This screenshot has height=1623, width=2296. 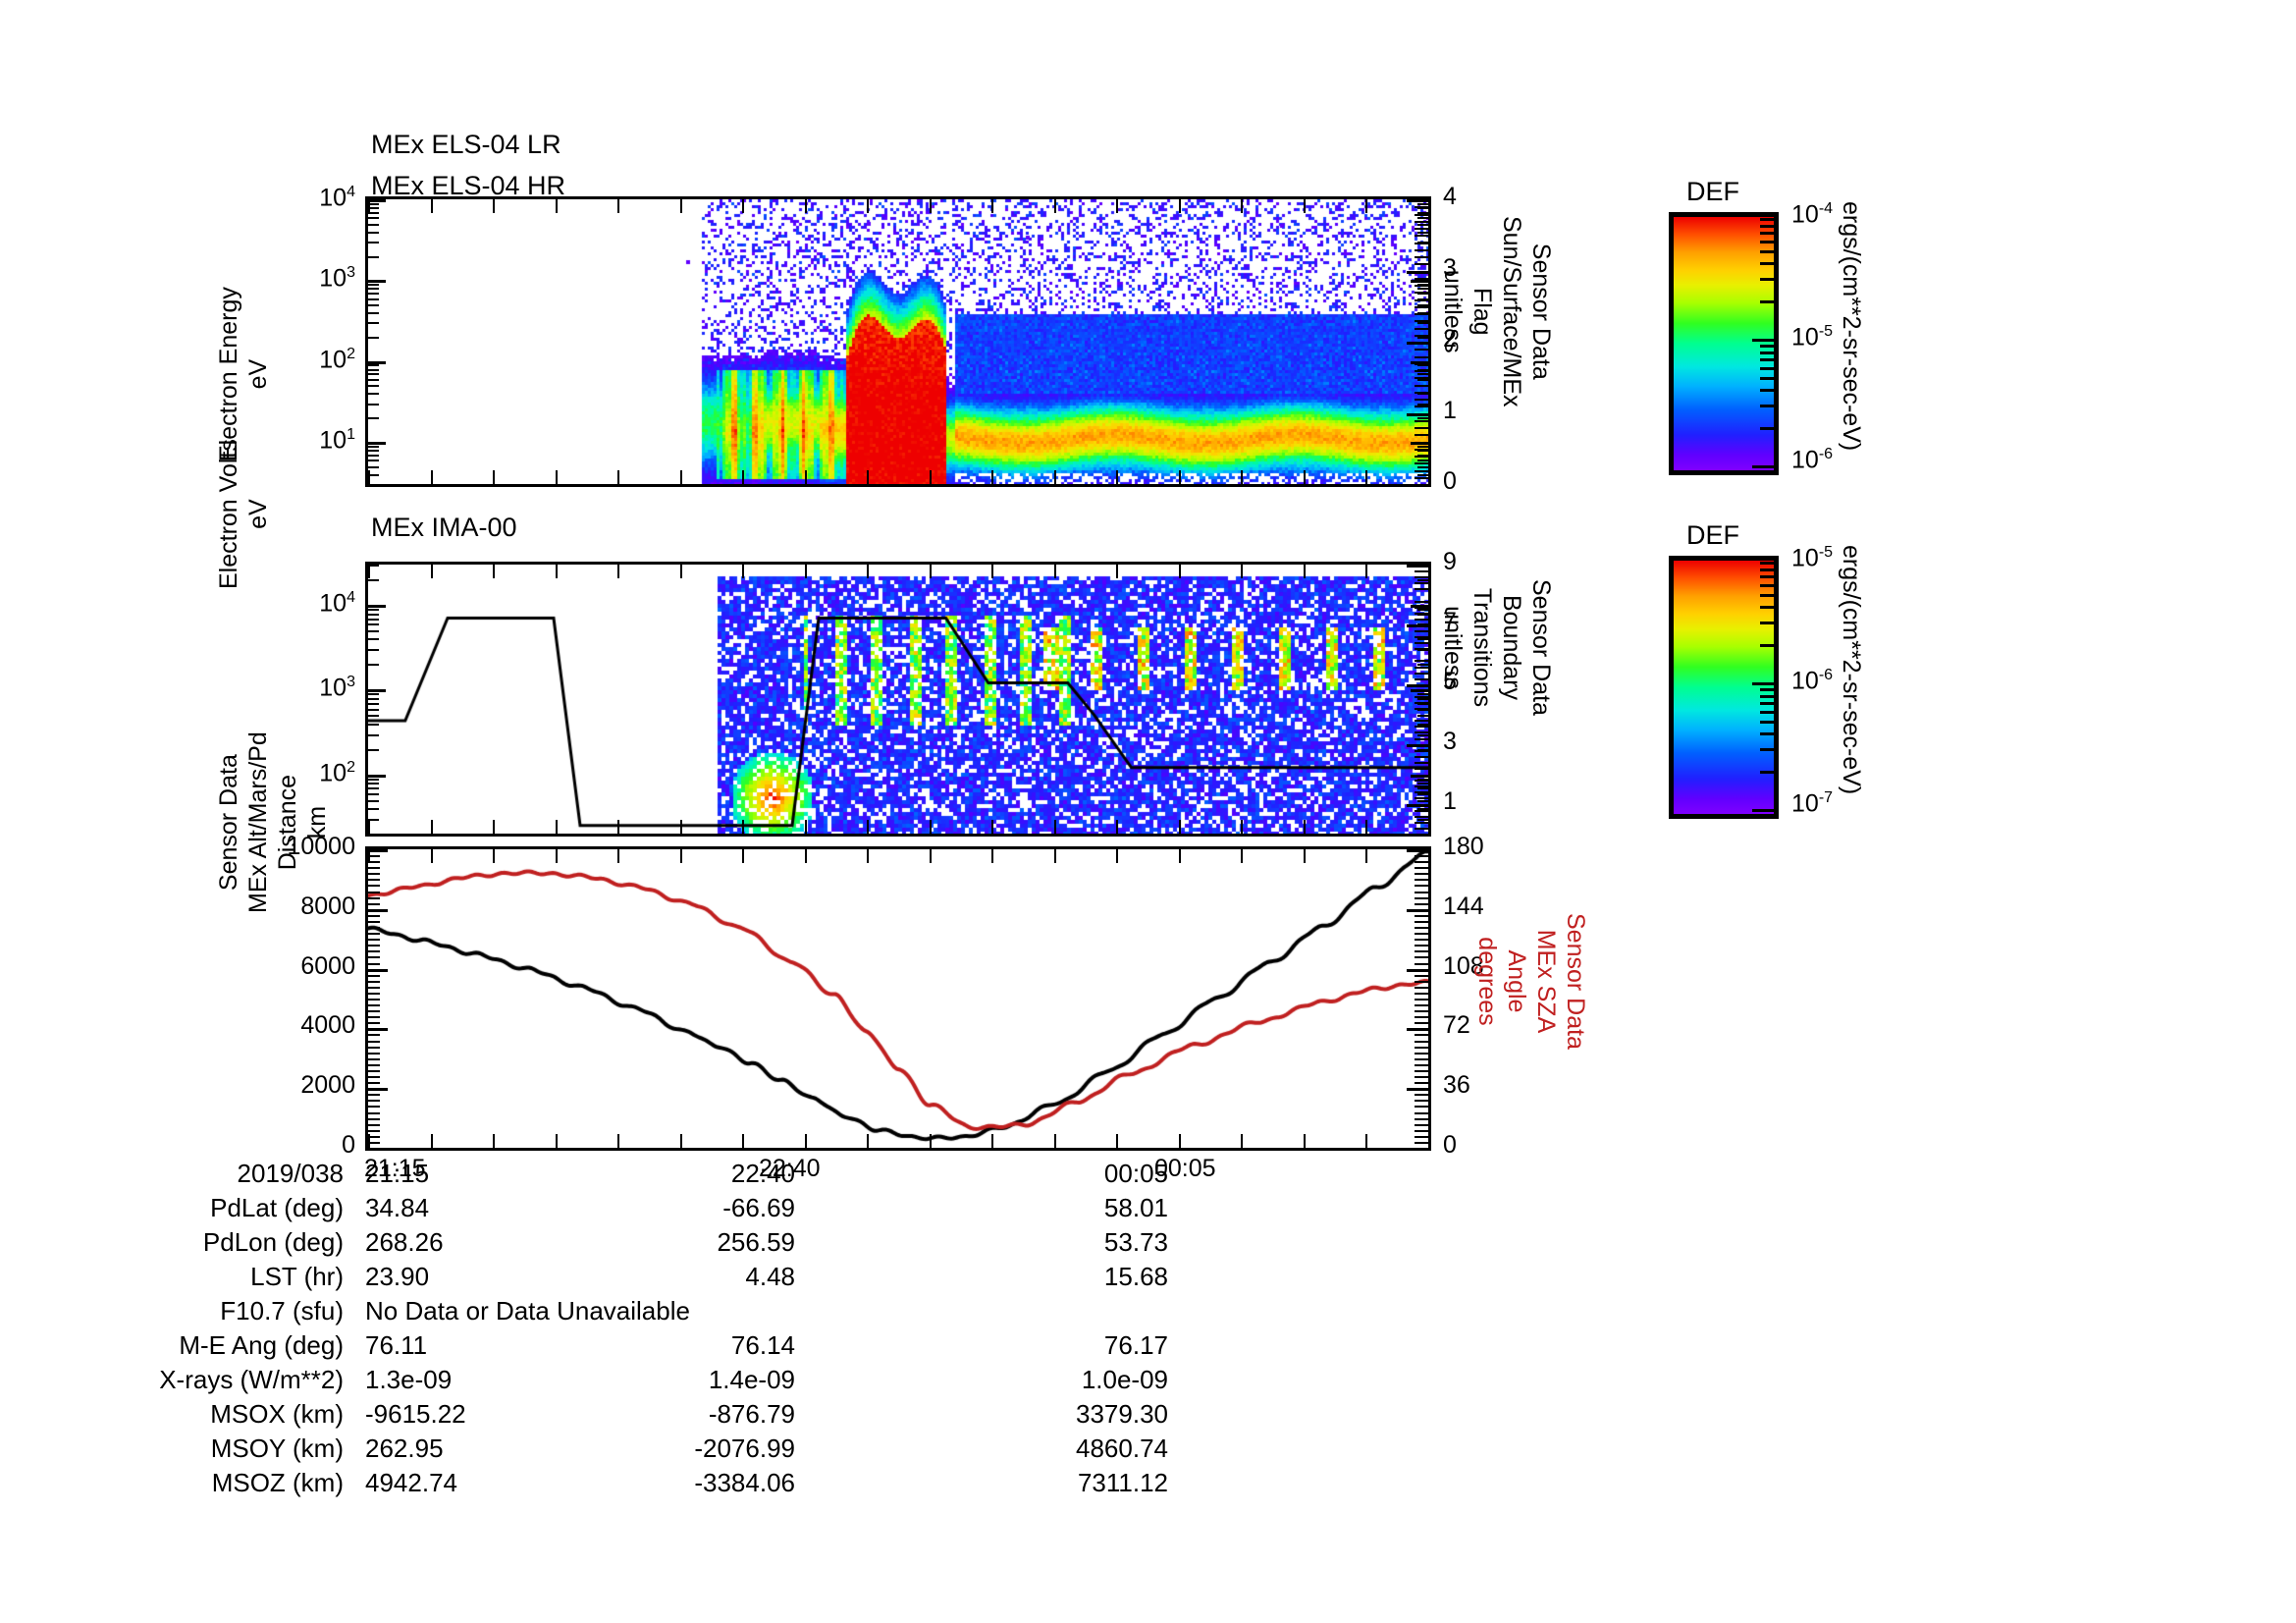 I want to click on panel3-ltick-label-0: 10000, so click(x=321, y=846).